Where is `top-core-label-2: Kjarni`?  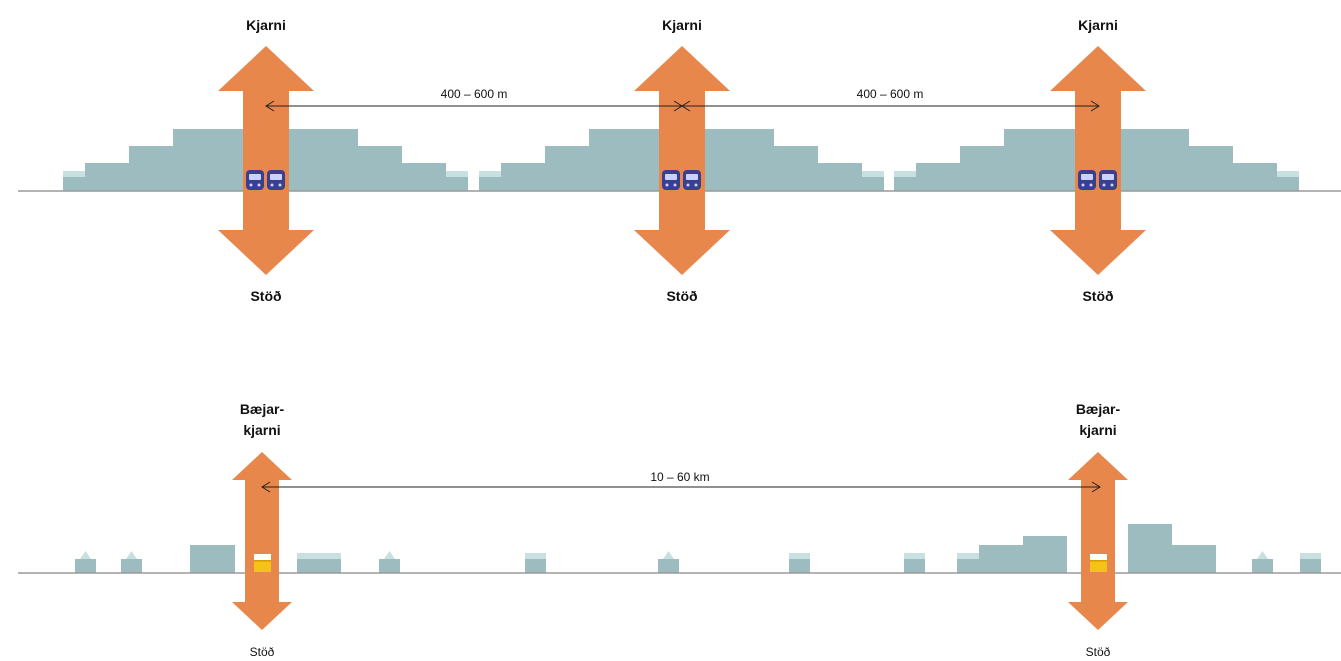 top-core-label-2: Kjarni is located at coordinates (682, 25).